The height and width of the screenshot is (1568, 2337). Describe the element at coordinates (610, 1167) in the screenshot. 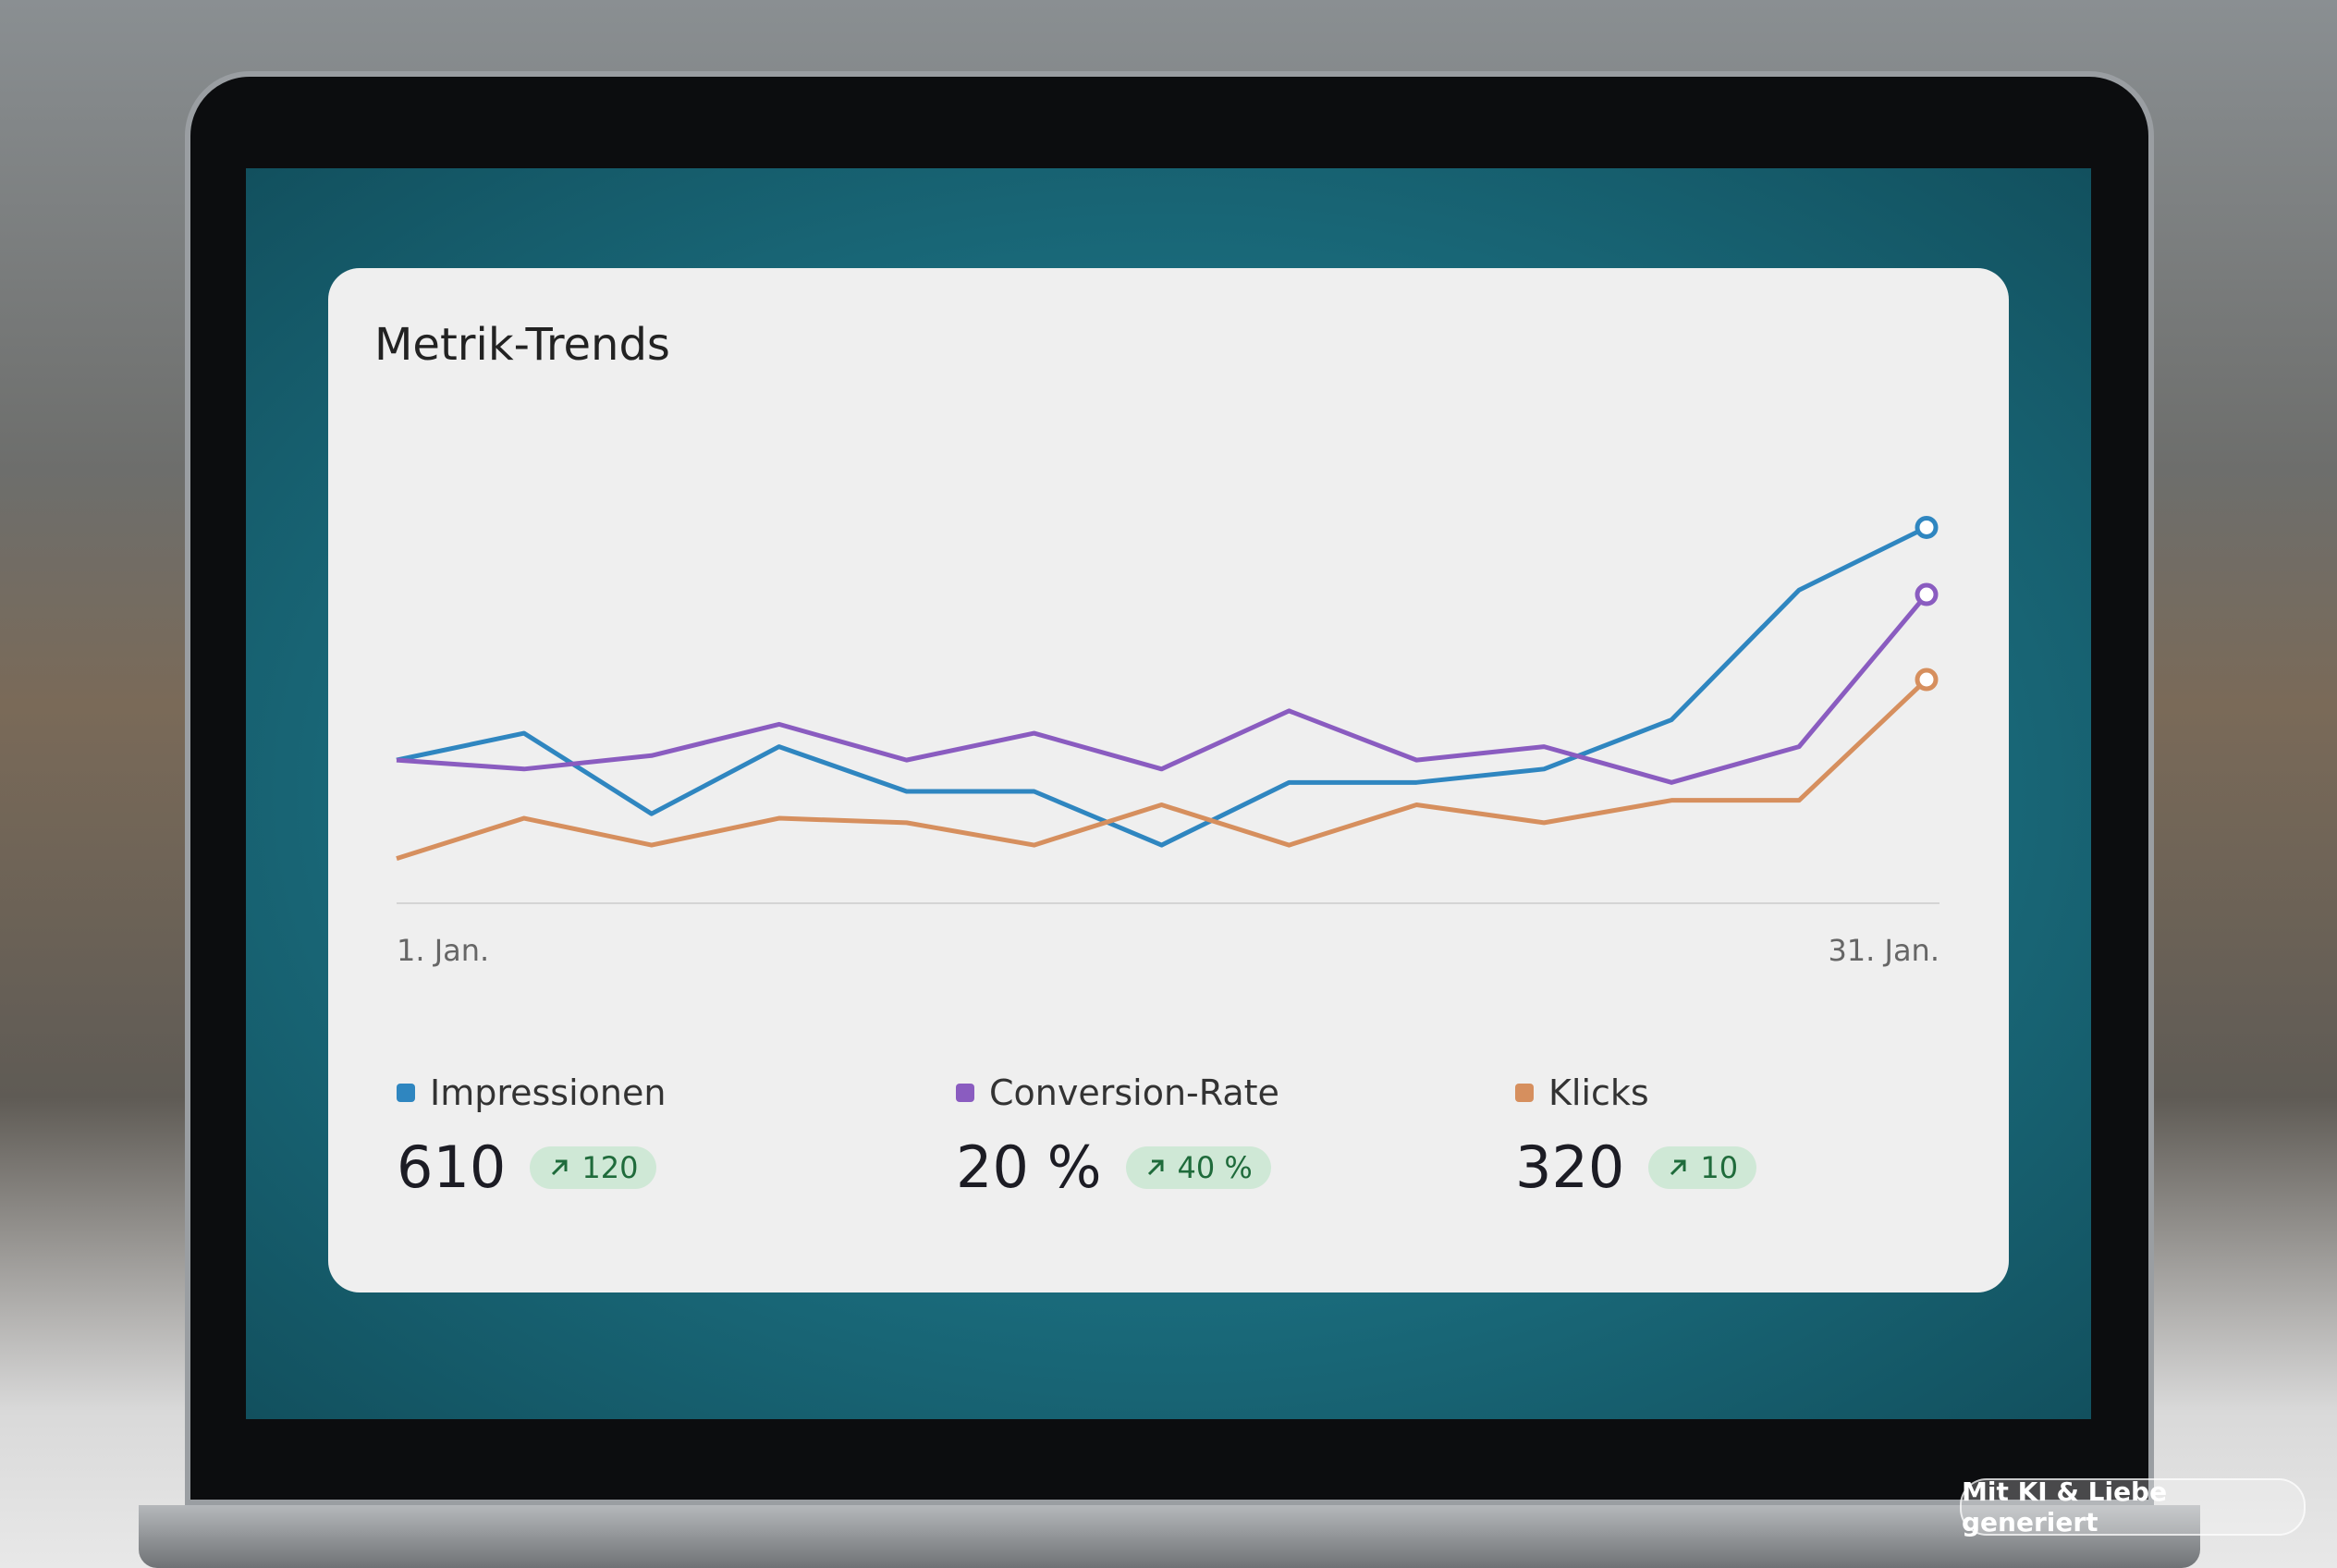

I see `change-value: 120` at that location.